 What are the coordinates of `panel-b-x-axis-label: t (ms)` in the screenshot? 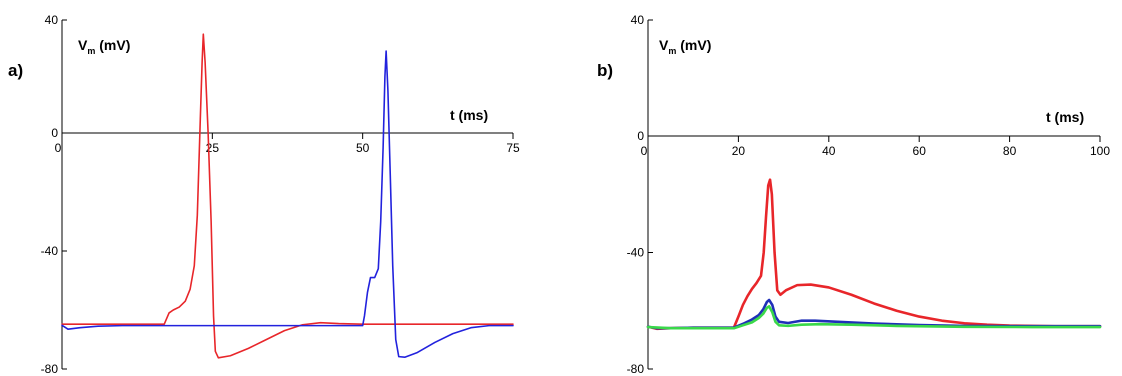 It's located at (1065, 117).